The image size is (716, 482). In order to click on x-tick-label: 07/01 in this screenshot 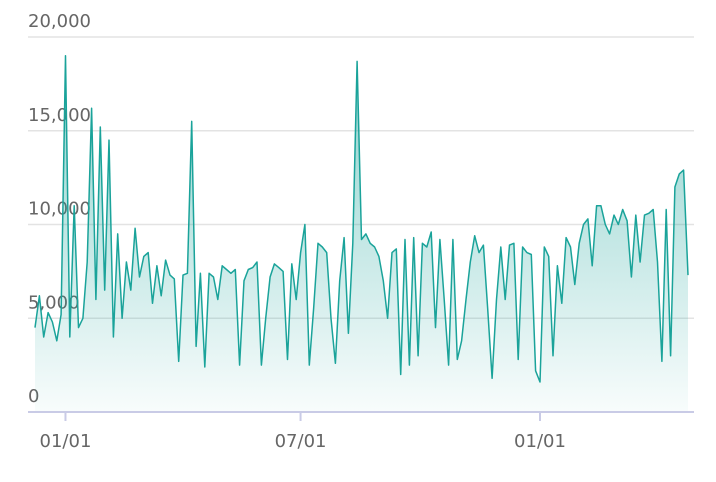, I will do `click(301, 441)`.